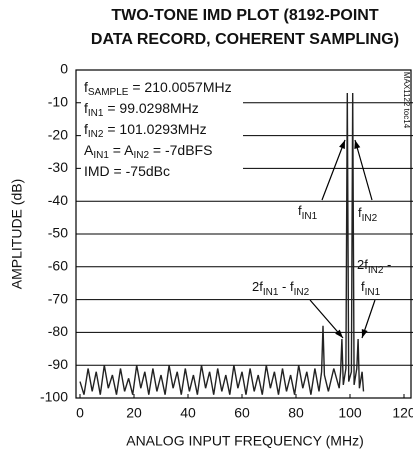 This screenshot has width=413, height=457. Describe the element at coordinates (64, 69) in the screenshot. I see `y-tick-label: 0` at that location.